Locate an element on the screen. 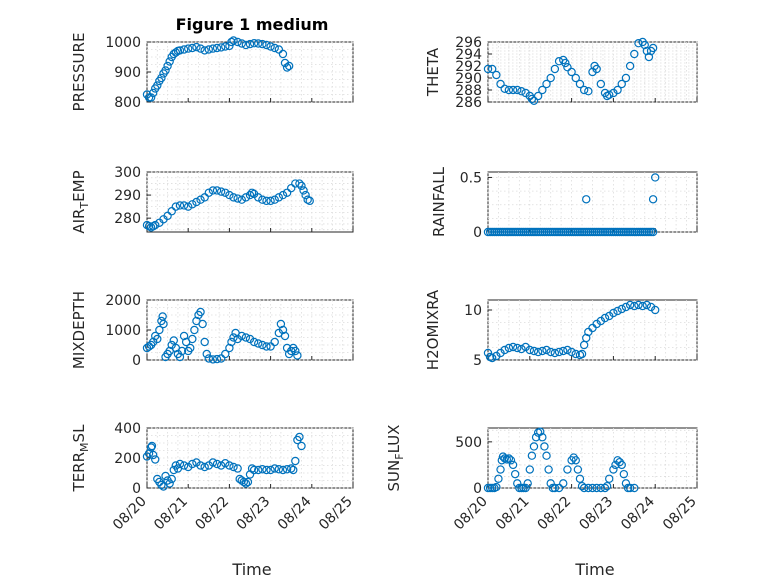 The width and height of the screenshot is (778, 583). x-tick-label: 08/22 is located at coordinates (555, 514).